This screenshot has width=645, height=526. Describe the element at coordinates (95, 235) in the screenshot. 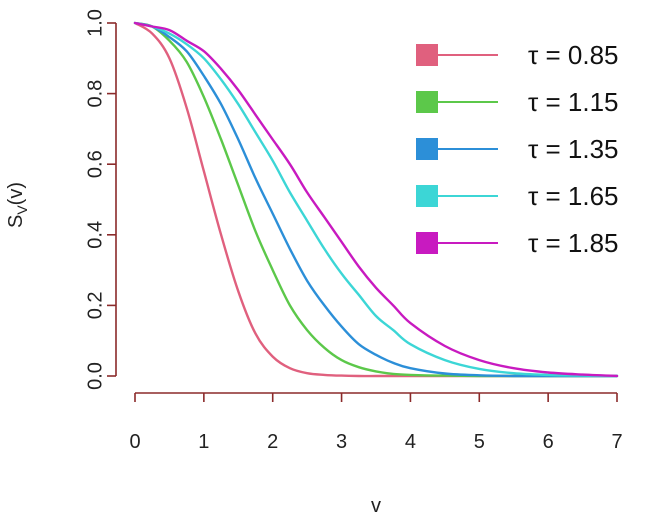

I see `y-tick-label: 0.4` at that location.